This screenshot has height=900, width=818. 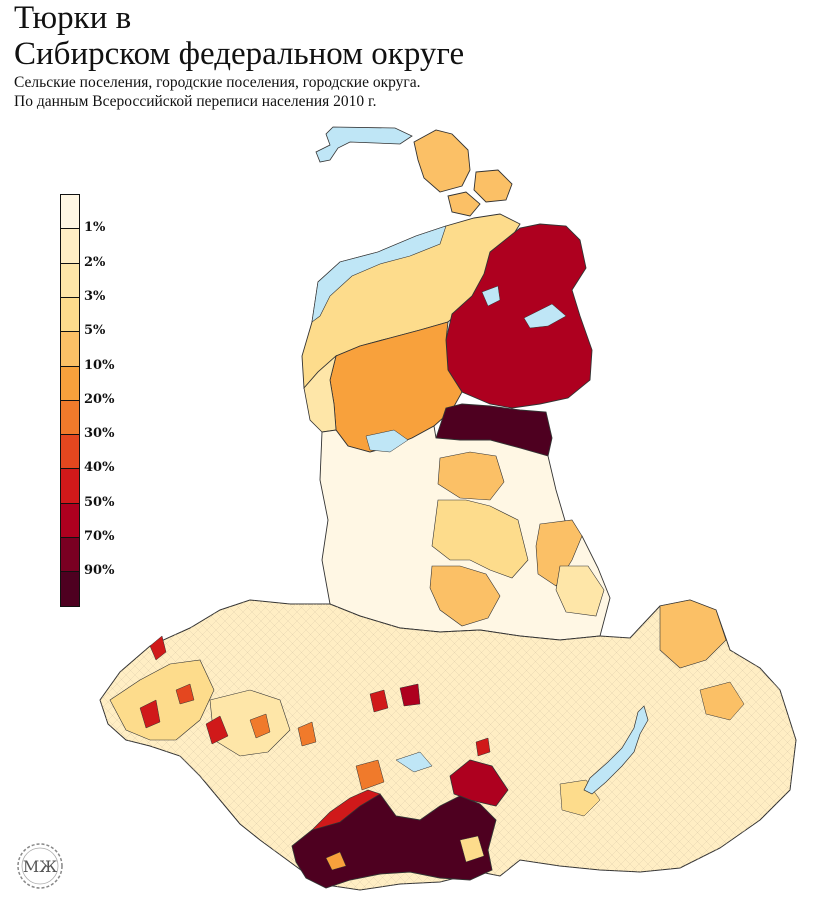 I want to click on map-title-line-2: Сибирском федеральном округе, so click(x=239, y=54).